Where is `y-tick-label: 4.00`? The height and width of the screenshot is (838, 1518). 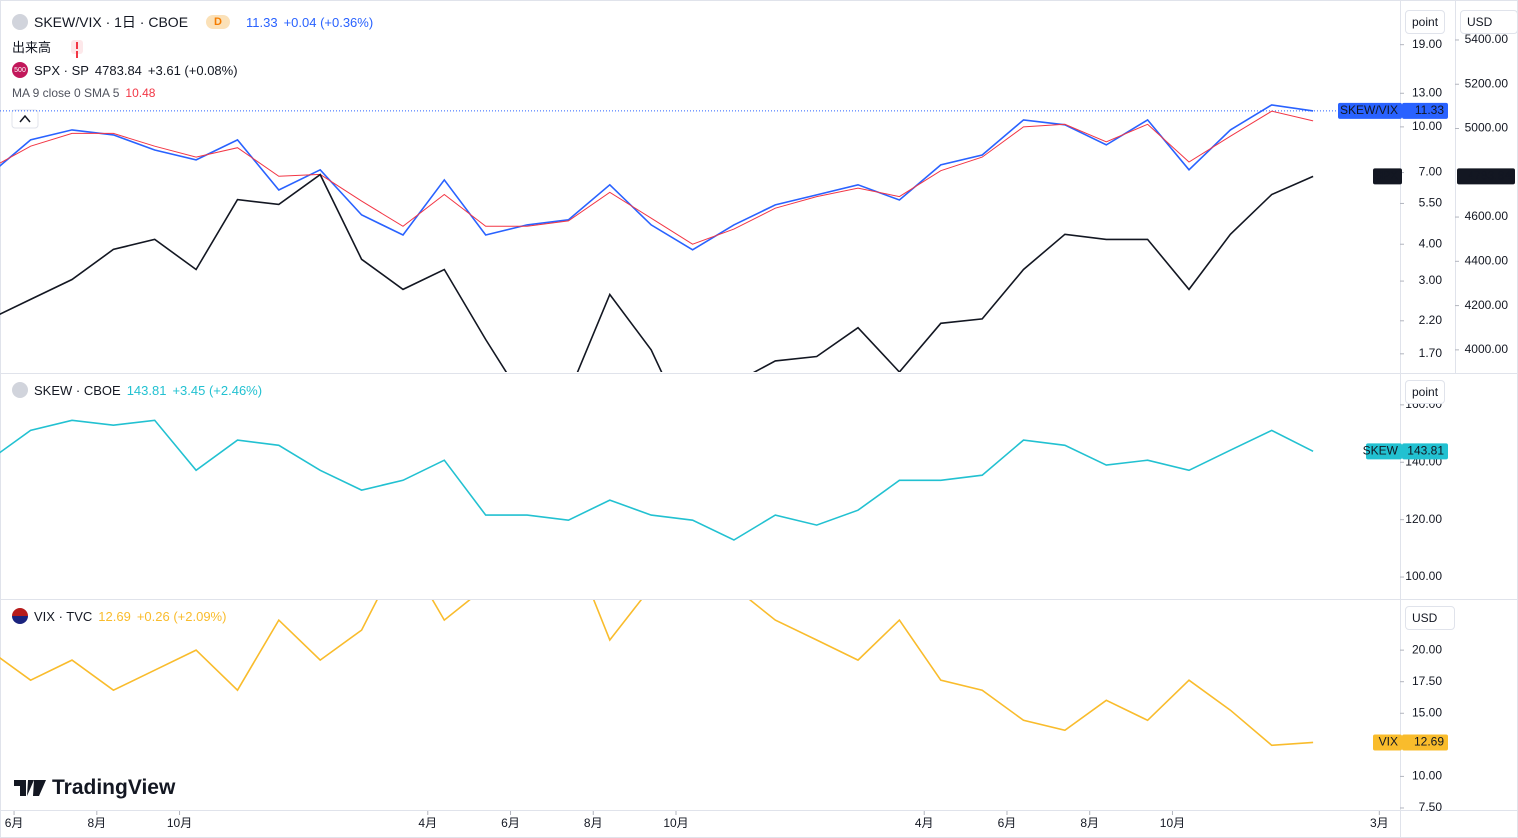
y-tick-label: 4.00 is located at coordinates (1431, 243).